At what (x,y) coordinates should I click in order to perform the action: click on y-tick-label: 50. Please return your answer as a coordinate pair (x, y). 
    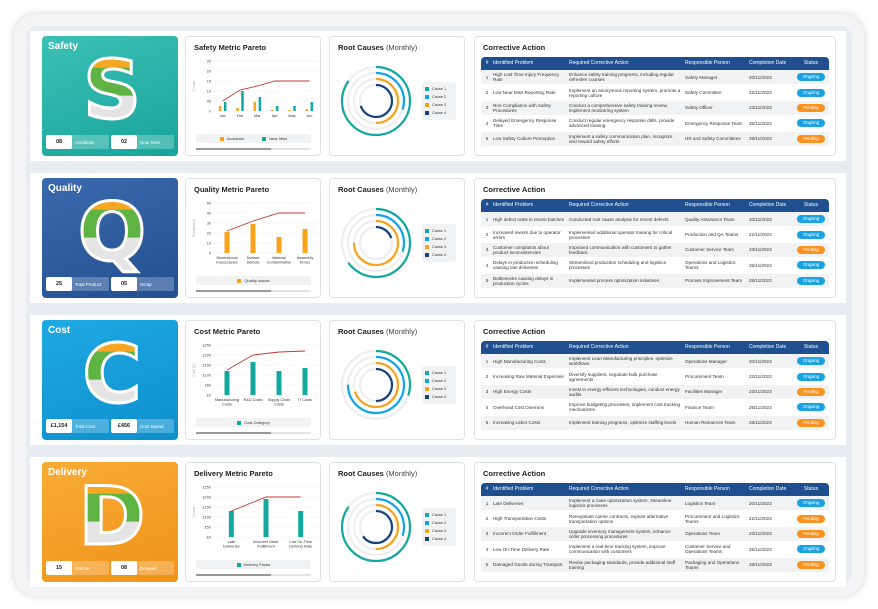
    Looking at the image, I should click on (209, 203).